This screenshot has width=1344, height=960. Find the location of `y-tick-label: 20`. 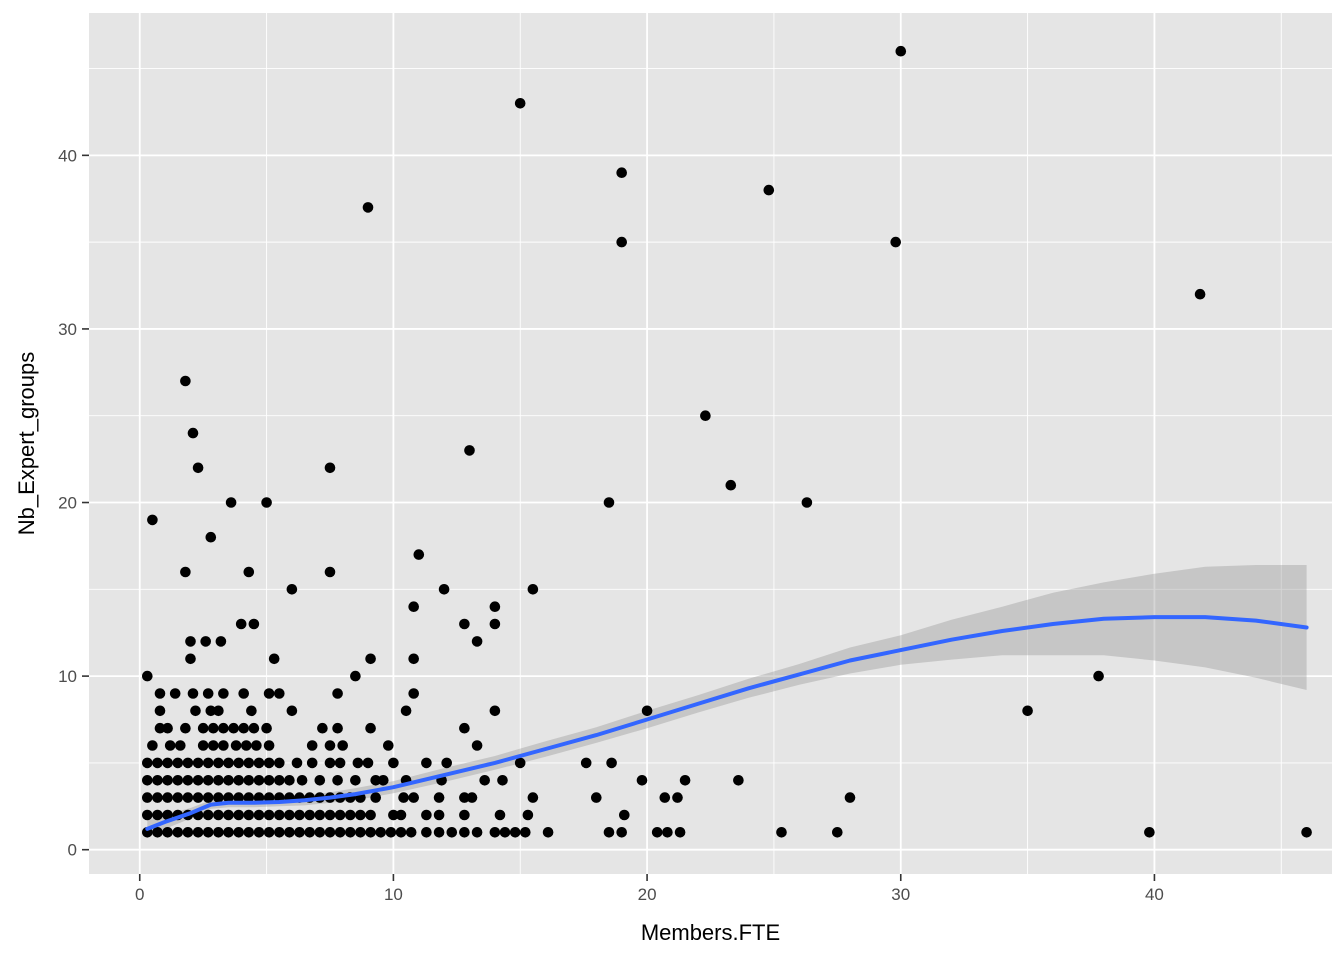

y-tick-label: 20 is located at coordinates (67, 503).